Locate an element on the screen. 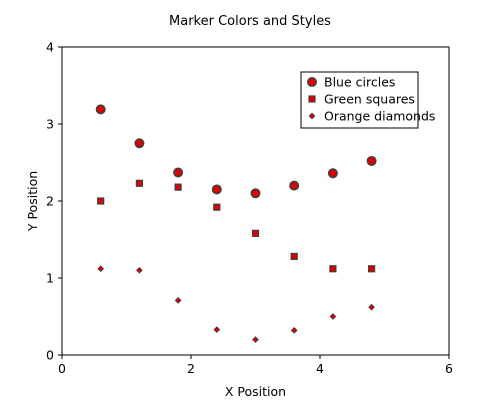 The width and height of the screenshot is (500, 405). y-tick-label: 1 is located at coordinates (50, 278).